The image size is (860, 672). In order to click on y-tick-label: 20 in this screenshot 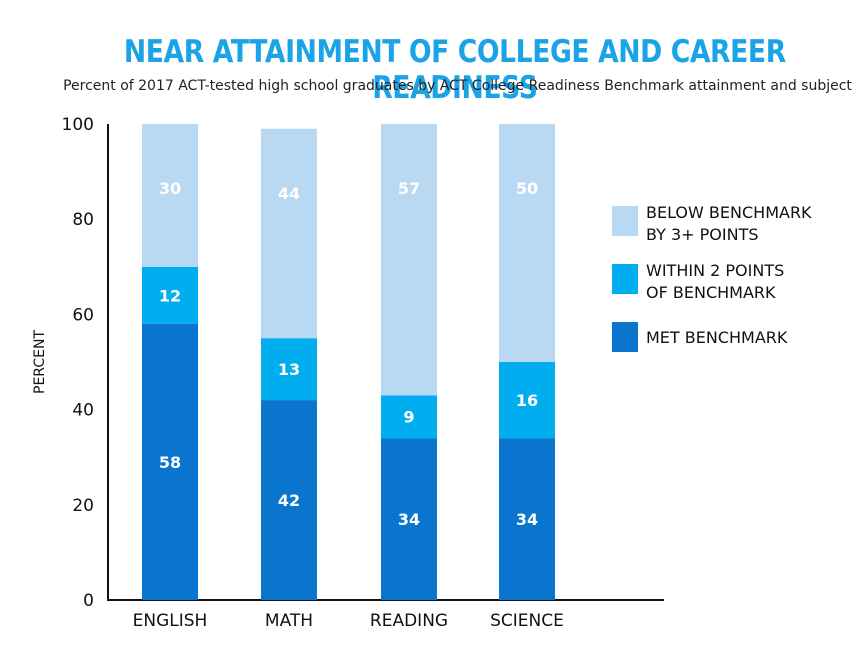, I will do `click(83, 506)`.